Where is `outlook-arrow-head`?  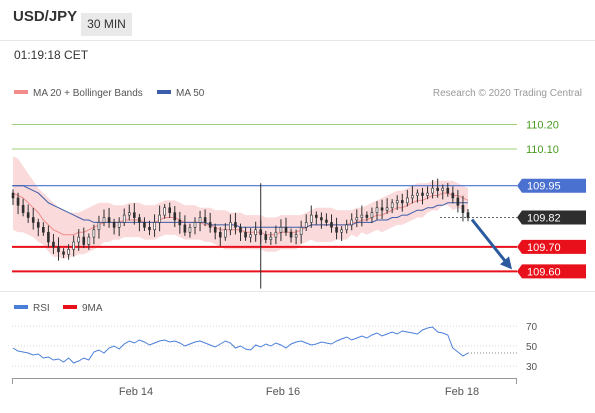
outlook-arrow-head is located at coordinates (506, 263).